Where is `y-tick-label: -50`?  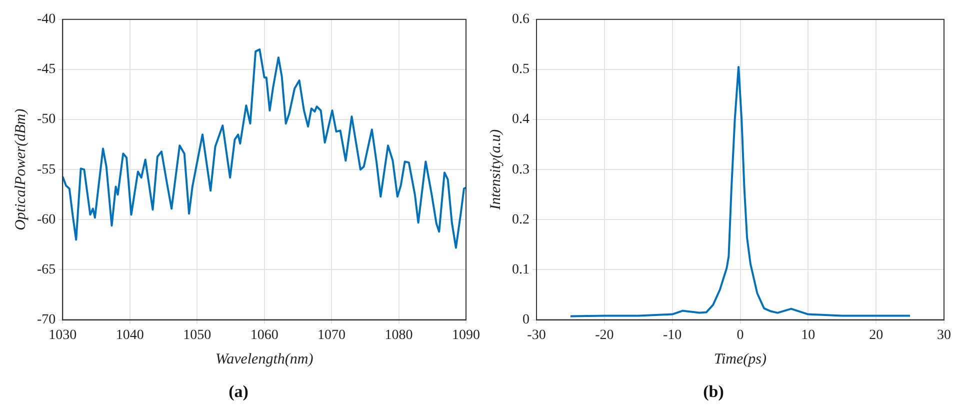 y-tick-label: -50 is located at coordinates (46, 120).